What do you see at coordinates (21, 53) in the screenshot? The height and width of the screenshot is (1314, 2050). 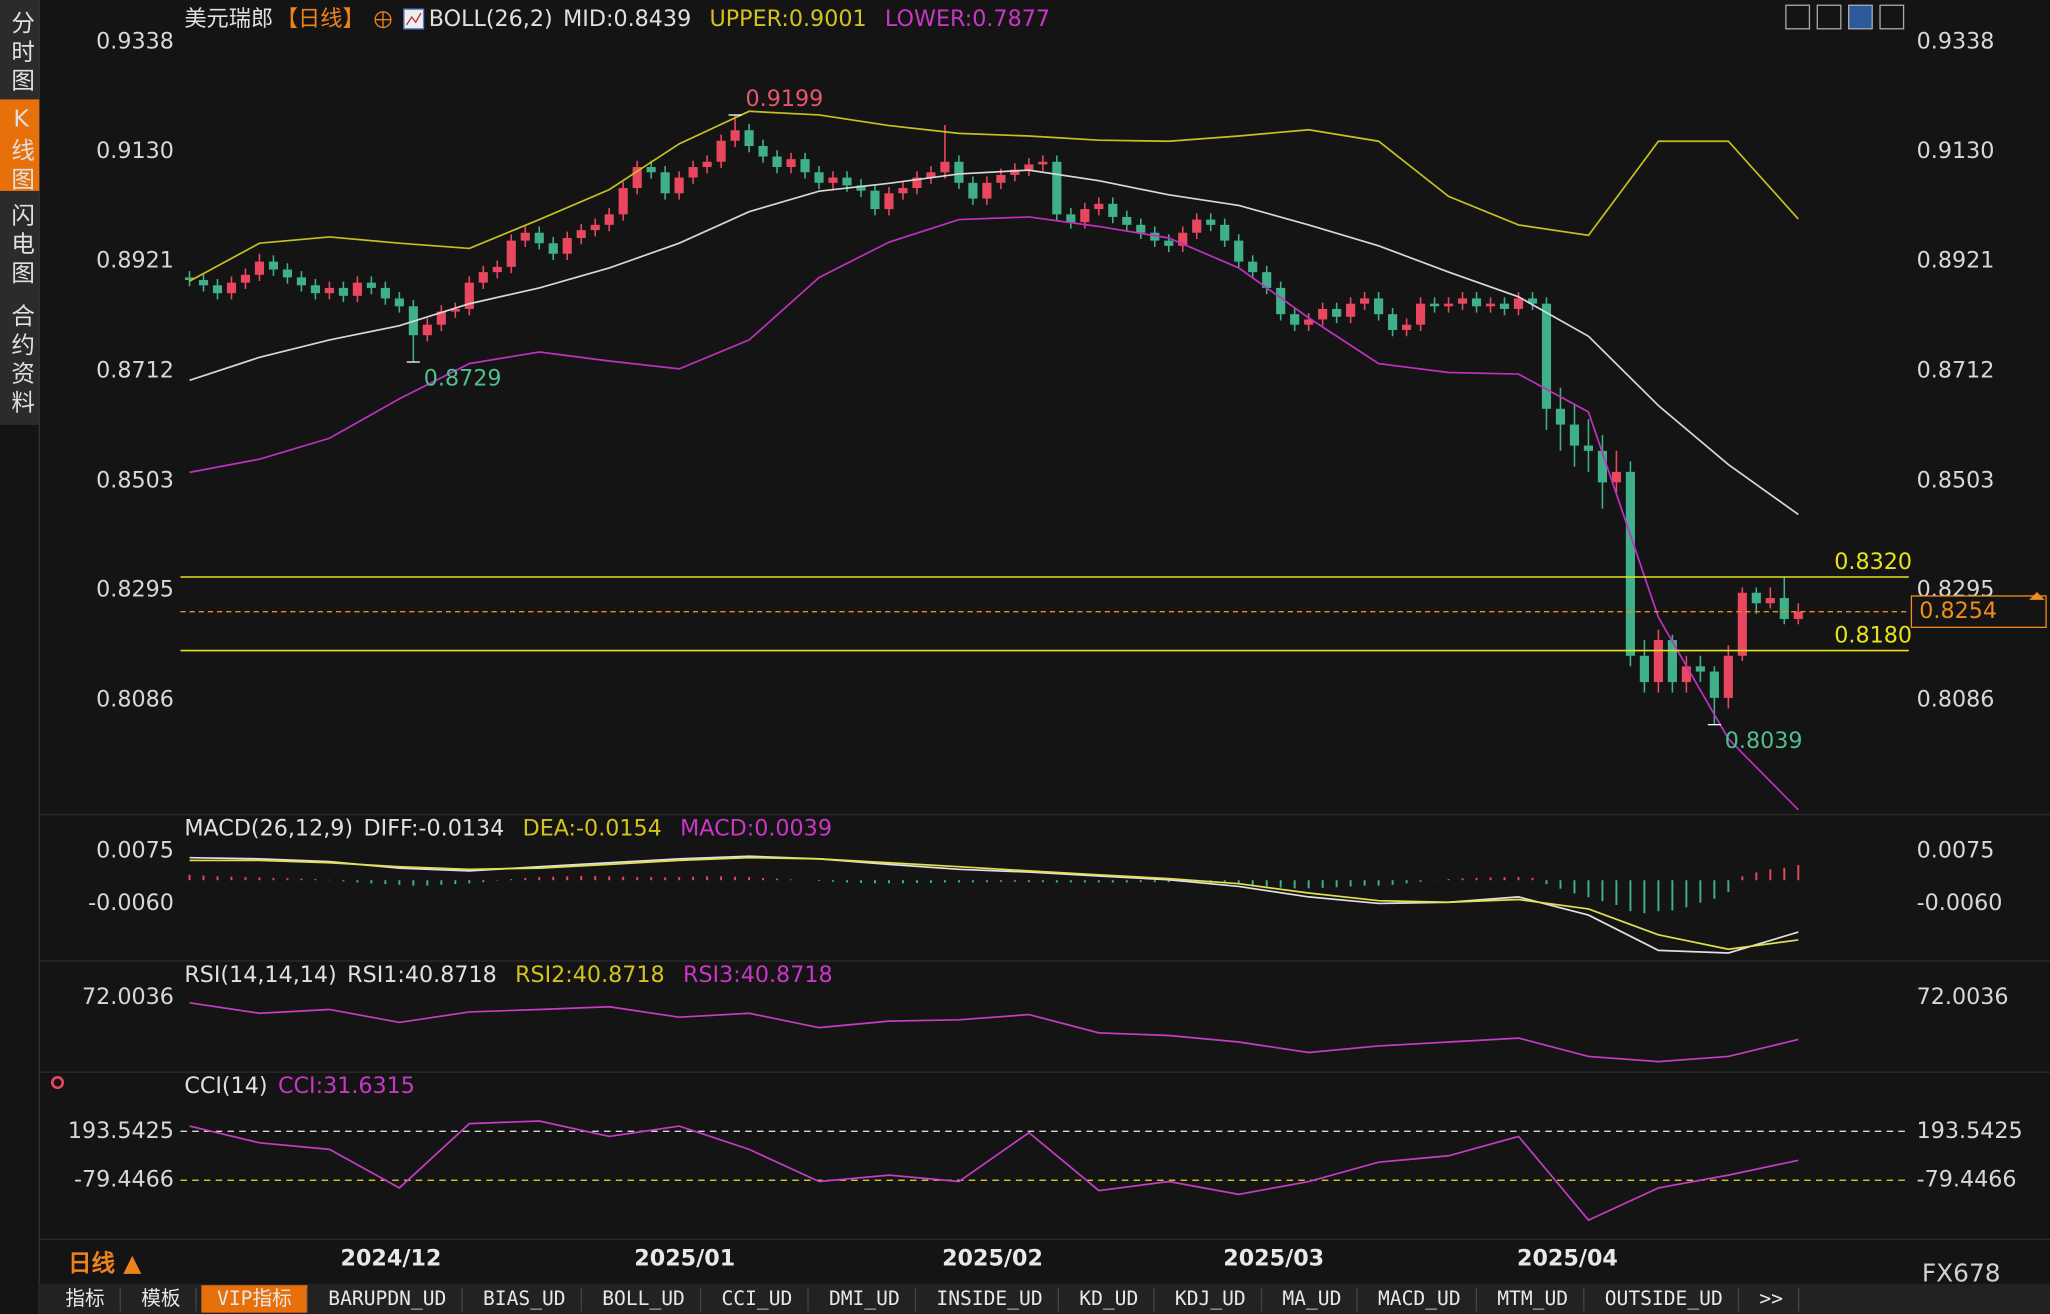 I see `sidebar-tab: 分时图` at bounding box center [21, 53].